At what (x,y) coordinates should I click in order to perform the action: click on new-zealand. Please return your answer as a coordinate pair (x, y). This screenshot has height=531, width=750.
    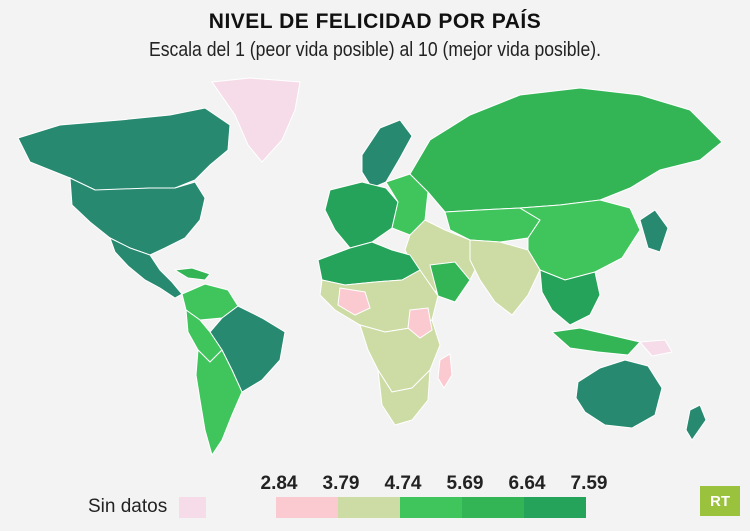
    Looking at the image, I should click on (696, 422).